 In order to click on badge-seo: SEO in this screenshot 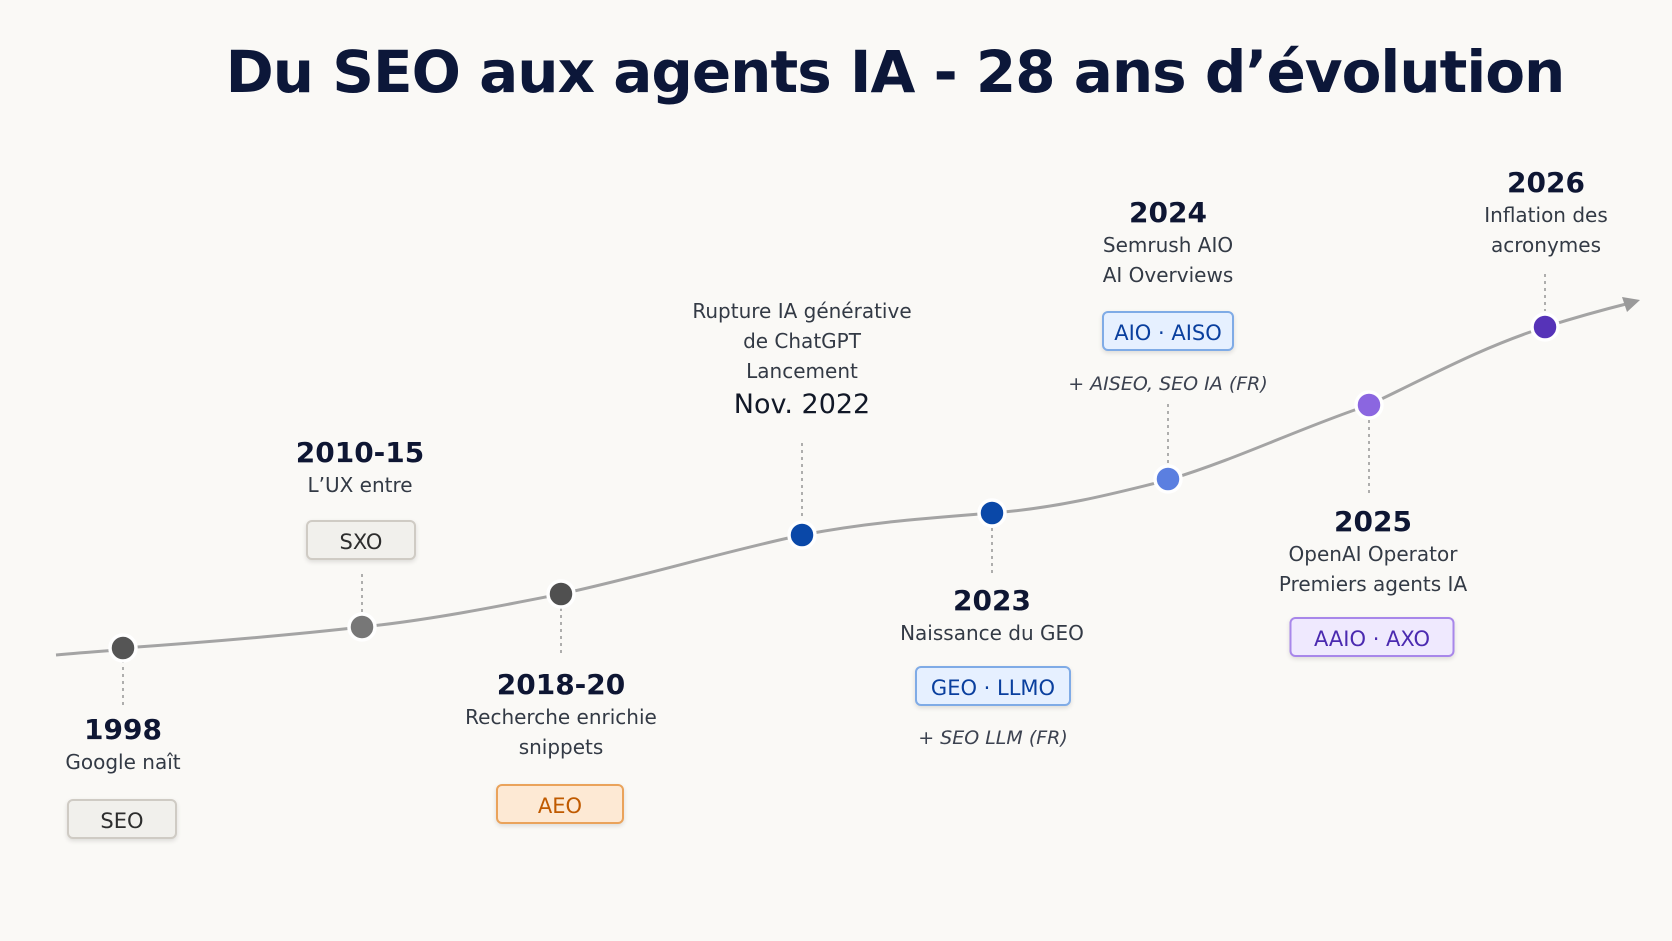, I will do `click(122, 819)`.